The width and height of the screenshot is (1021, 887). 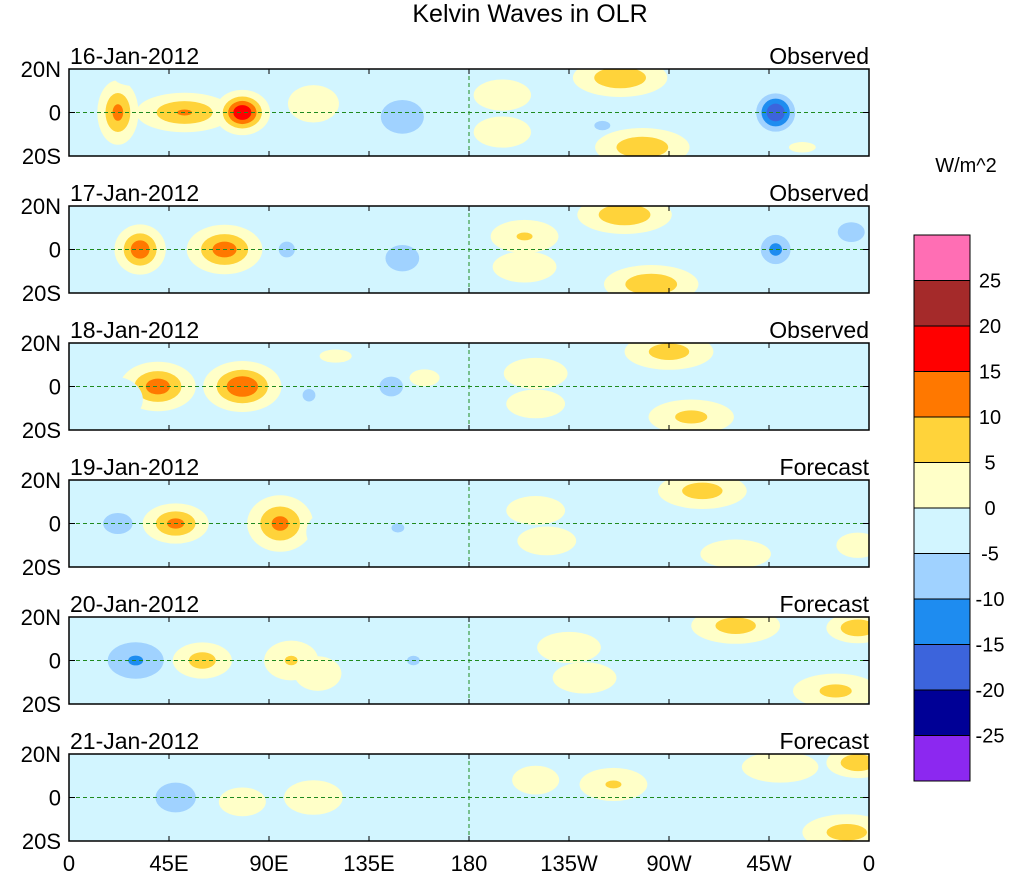 What do you see at coordinates (990, 555) in the screenshot?
I see `colorbar-label: -5` at bounding box center [990, 555].